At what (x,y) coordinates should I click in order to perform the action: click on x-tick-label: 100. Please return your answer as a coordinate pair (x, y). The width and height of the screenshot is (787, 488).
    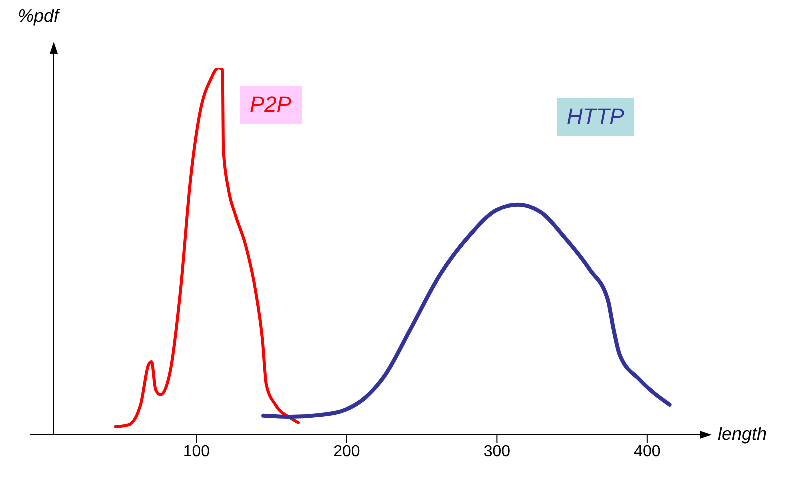
    Looking at the image, I should click on (196, 451).